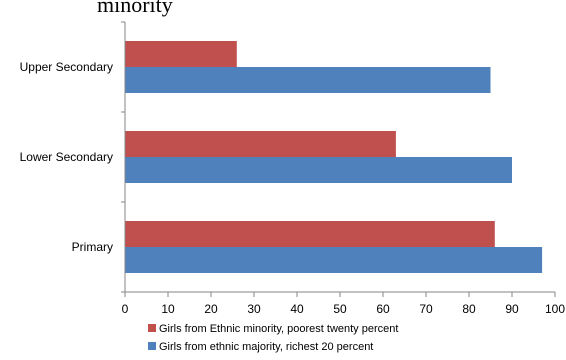  I want to click on x-tick-label: 80, so click(469, 309).